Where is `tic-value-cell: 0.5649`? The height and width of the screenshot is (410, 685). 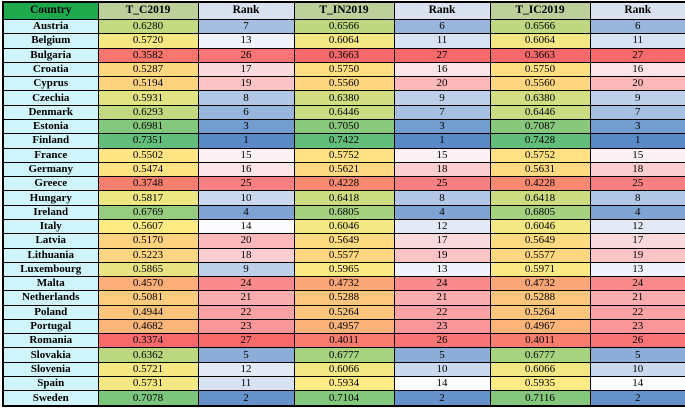 tic-value-cell: 0.5649 is located at coordinates (540, 241).